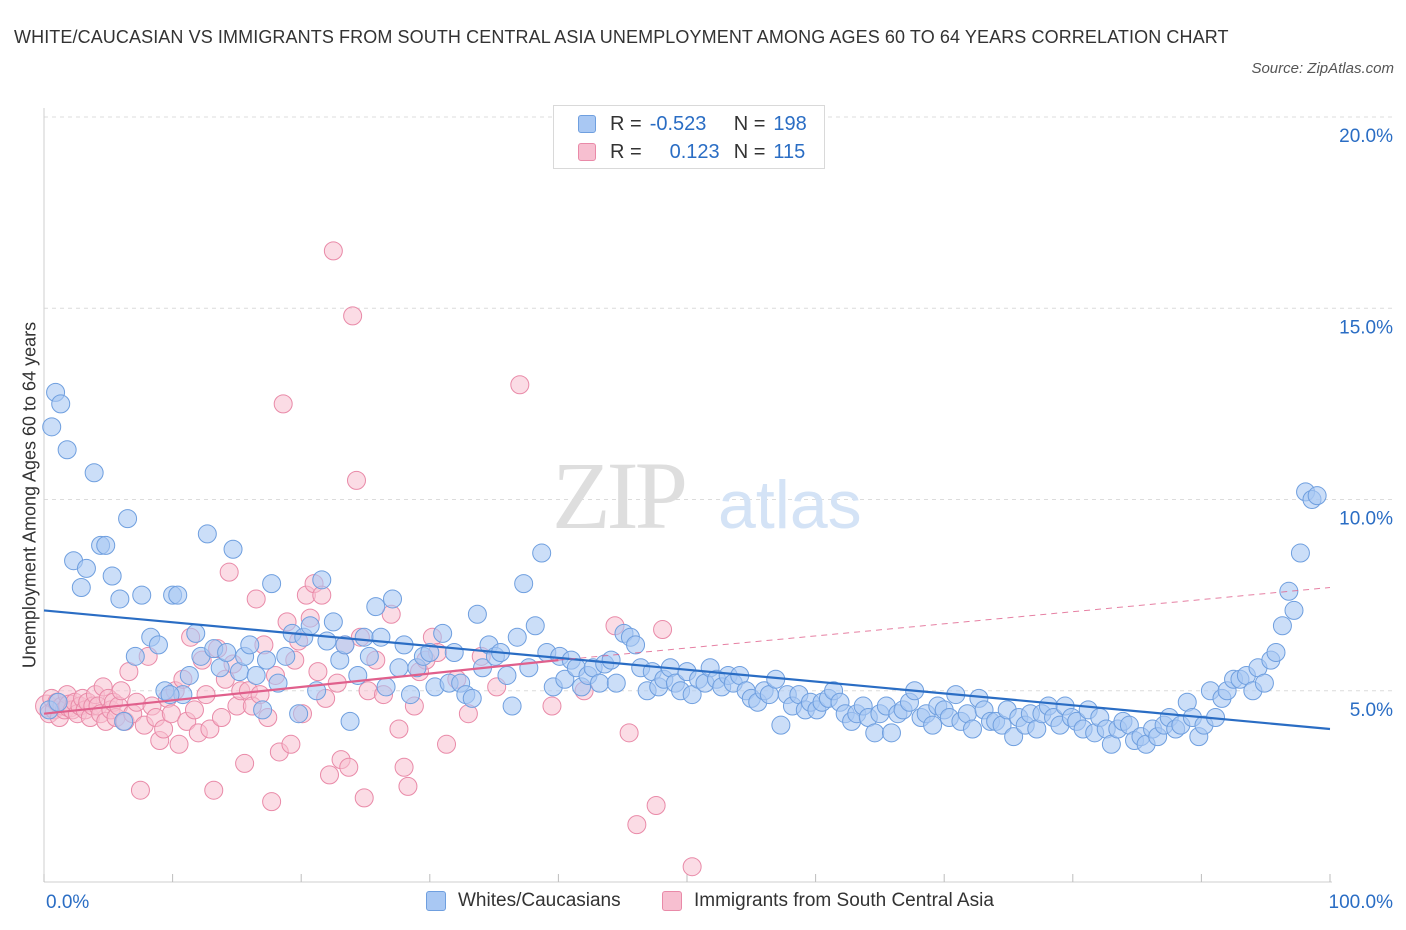 This screenshot has height=930, width=1406. I want to click on watermark-zip: ZIP, so click(618, 495).